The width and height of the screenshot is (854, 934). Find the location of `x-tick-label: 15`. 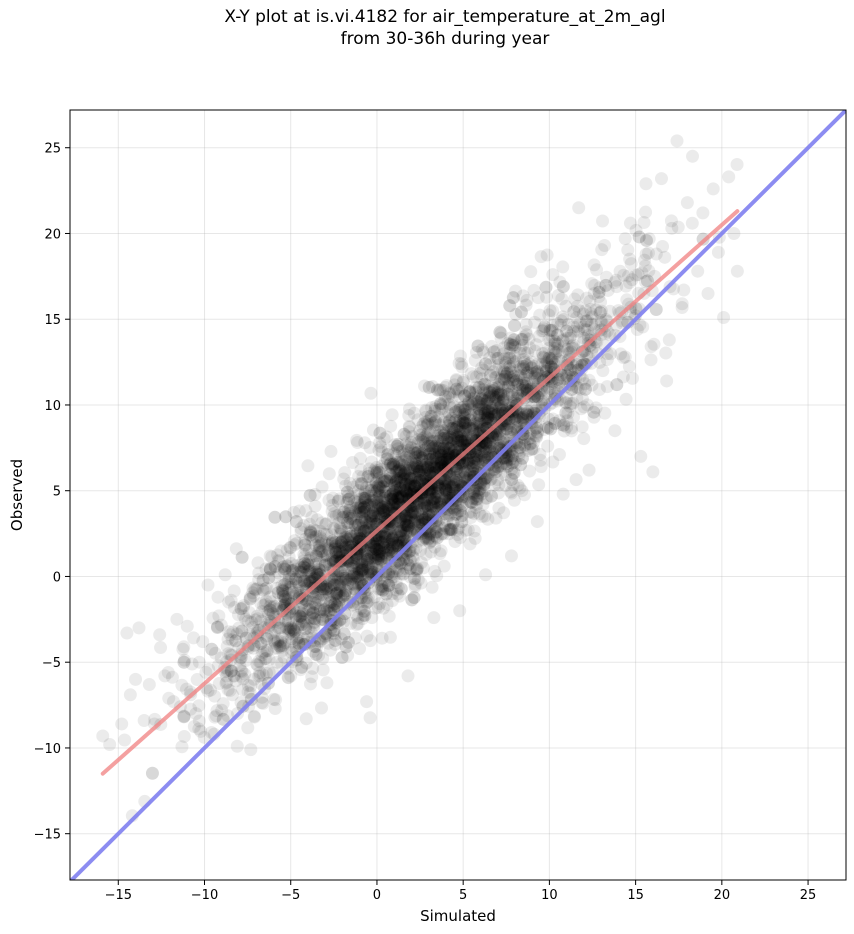

x-tick-label: 15 is located at coordinates (635, 895).